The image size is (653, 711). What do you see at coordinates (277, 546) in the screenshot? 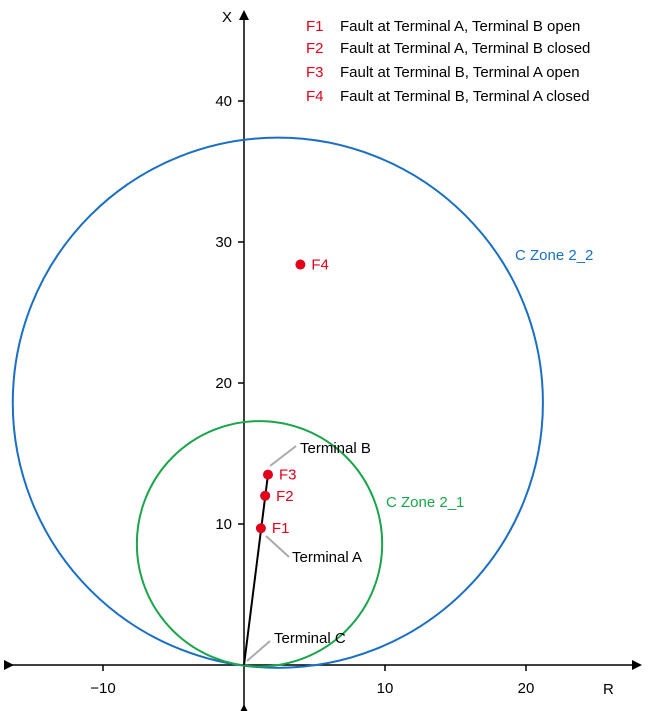
I see `terminal-a-leader` at bounding box center [277, 546].